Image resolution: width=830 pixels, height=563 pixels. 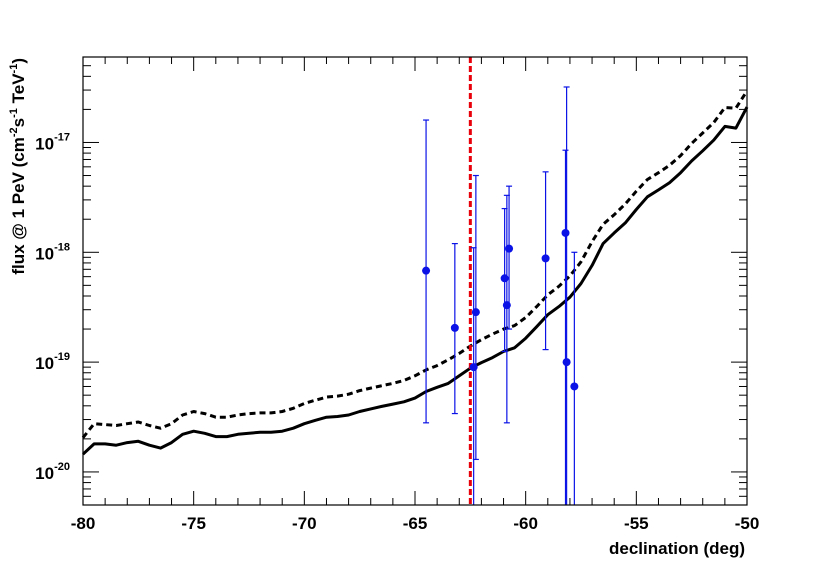 I want to click on y-axis-title-prefix: flux @ 1 PeV (cm, so click(x=18, y=206).